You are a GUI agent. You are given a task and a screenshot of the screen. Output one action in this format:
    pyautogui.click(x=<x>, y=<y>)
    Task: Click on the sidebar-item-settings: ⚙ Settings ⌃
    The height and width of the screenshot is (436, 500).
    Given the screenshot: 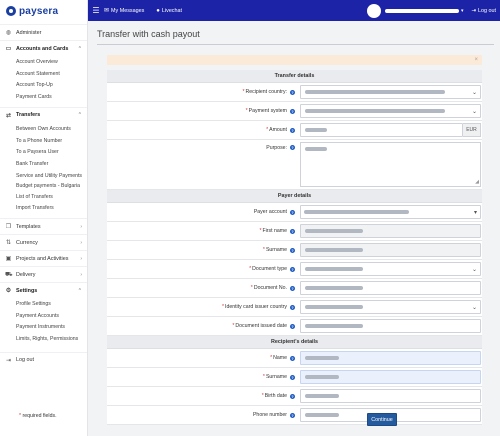 What is the action you would take?
    pyautogui.click(x=43, y=290)
    